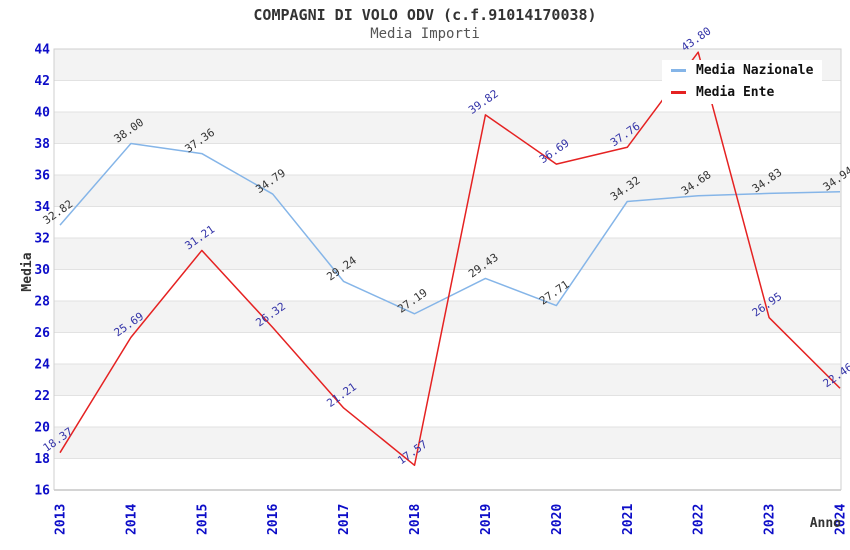 The height and width of the screenshot is (550, 850). I want to click on legend-item-media-nazionale: Media Nazionale, so click(742, 71).